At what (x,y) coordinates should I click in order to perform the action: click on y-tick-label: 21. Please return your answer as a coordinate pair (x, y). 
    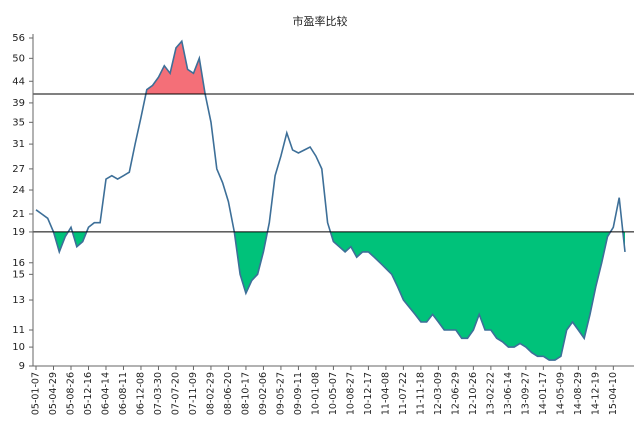
    Looking at the image, I should click on (18, 214).